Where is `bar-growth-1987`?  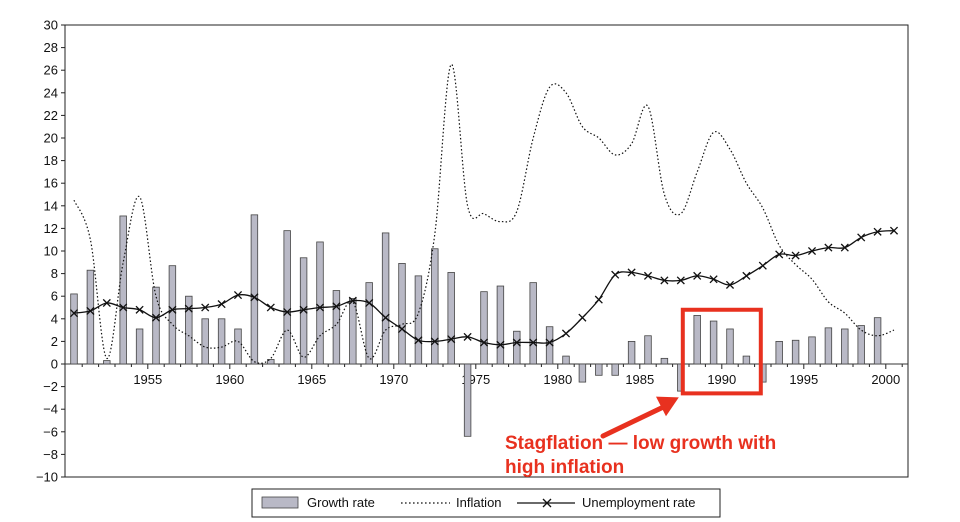
bar-growth-1987 is located at coordinates (664, 361).